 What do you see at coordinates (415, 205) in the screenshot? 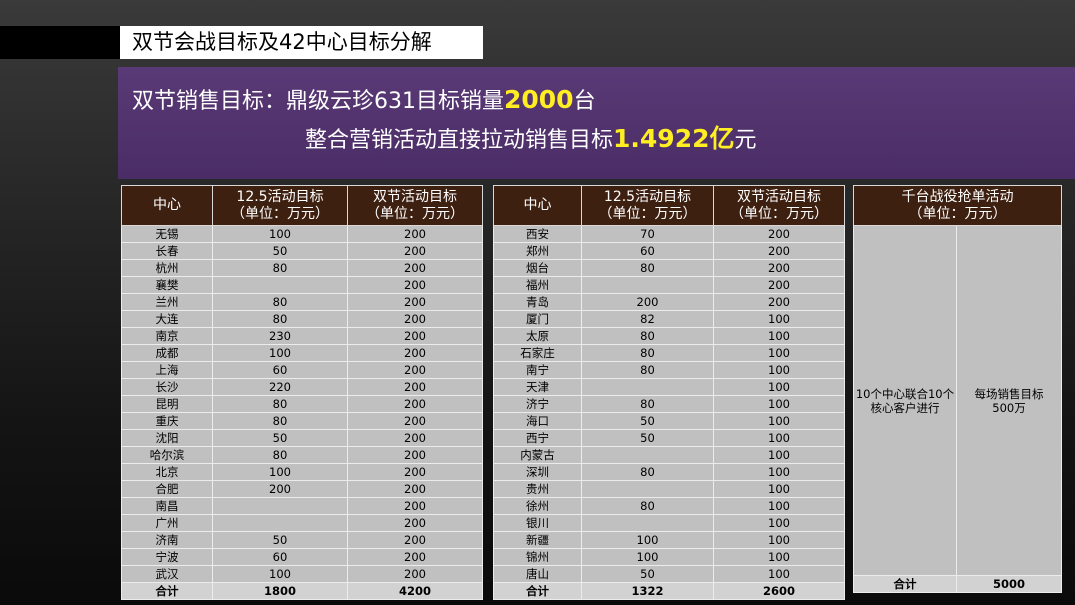
I see `header-holiday-target: 双节活动目标 （单位：万元）` at bounding box center [415, 205].